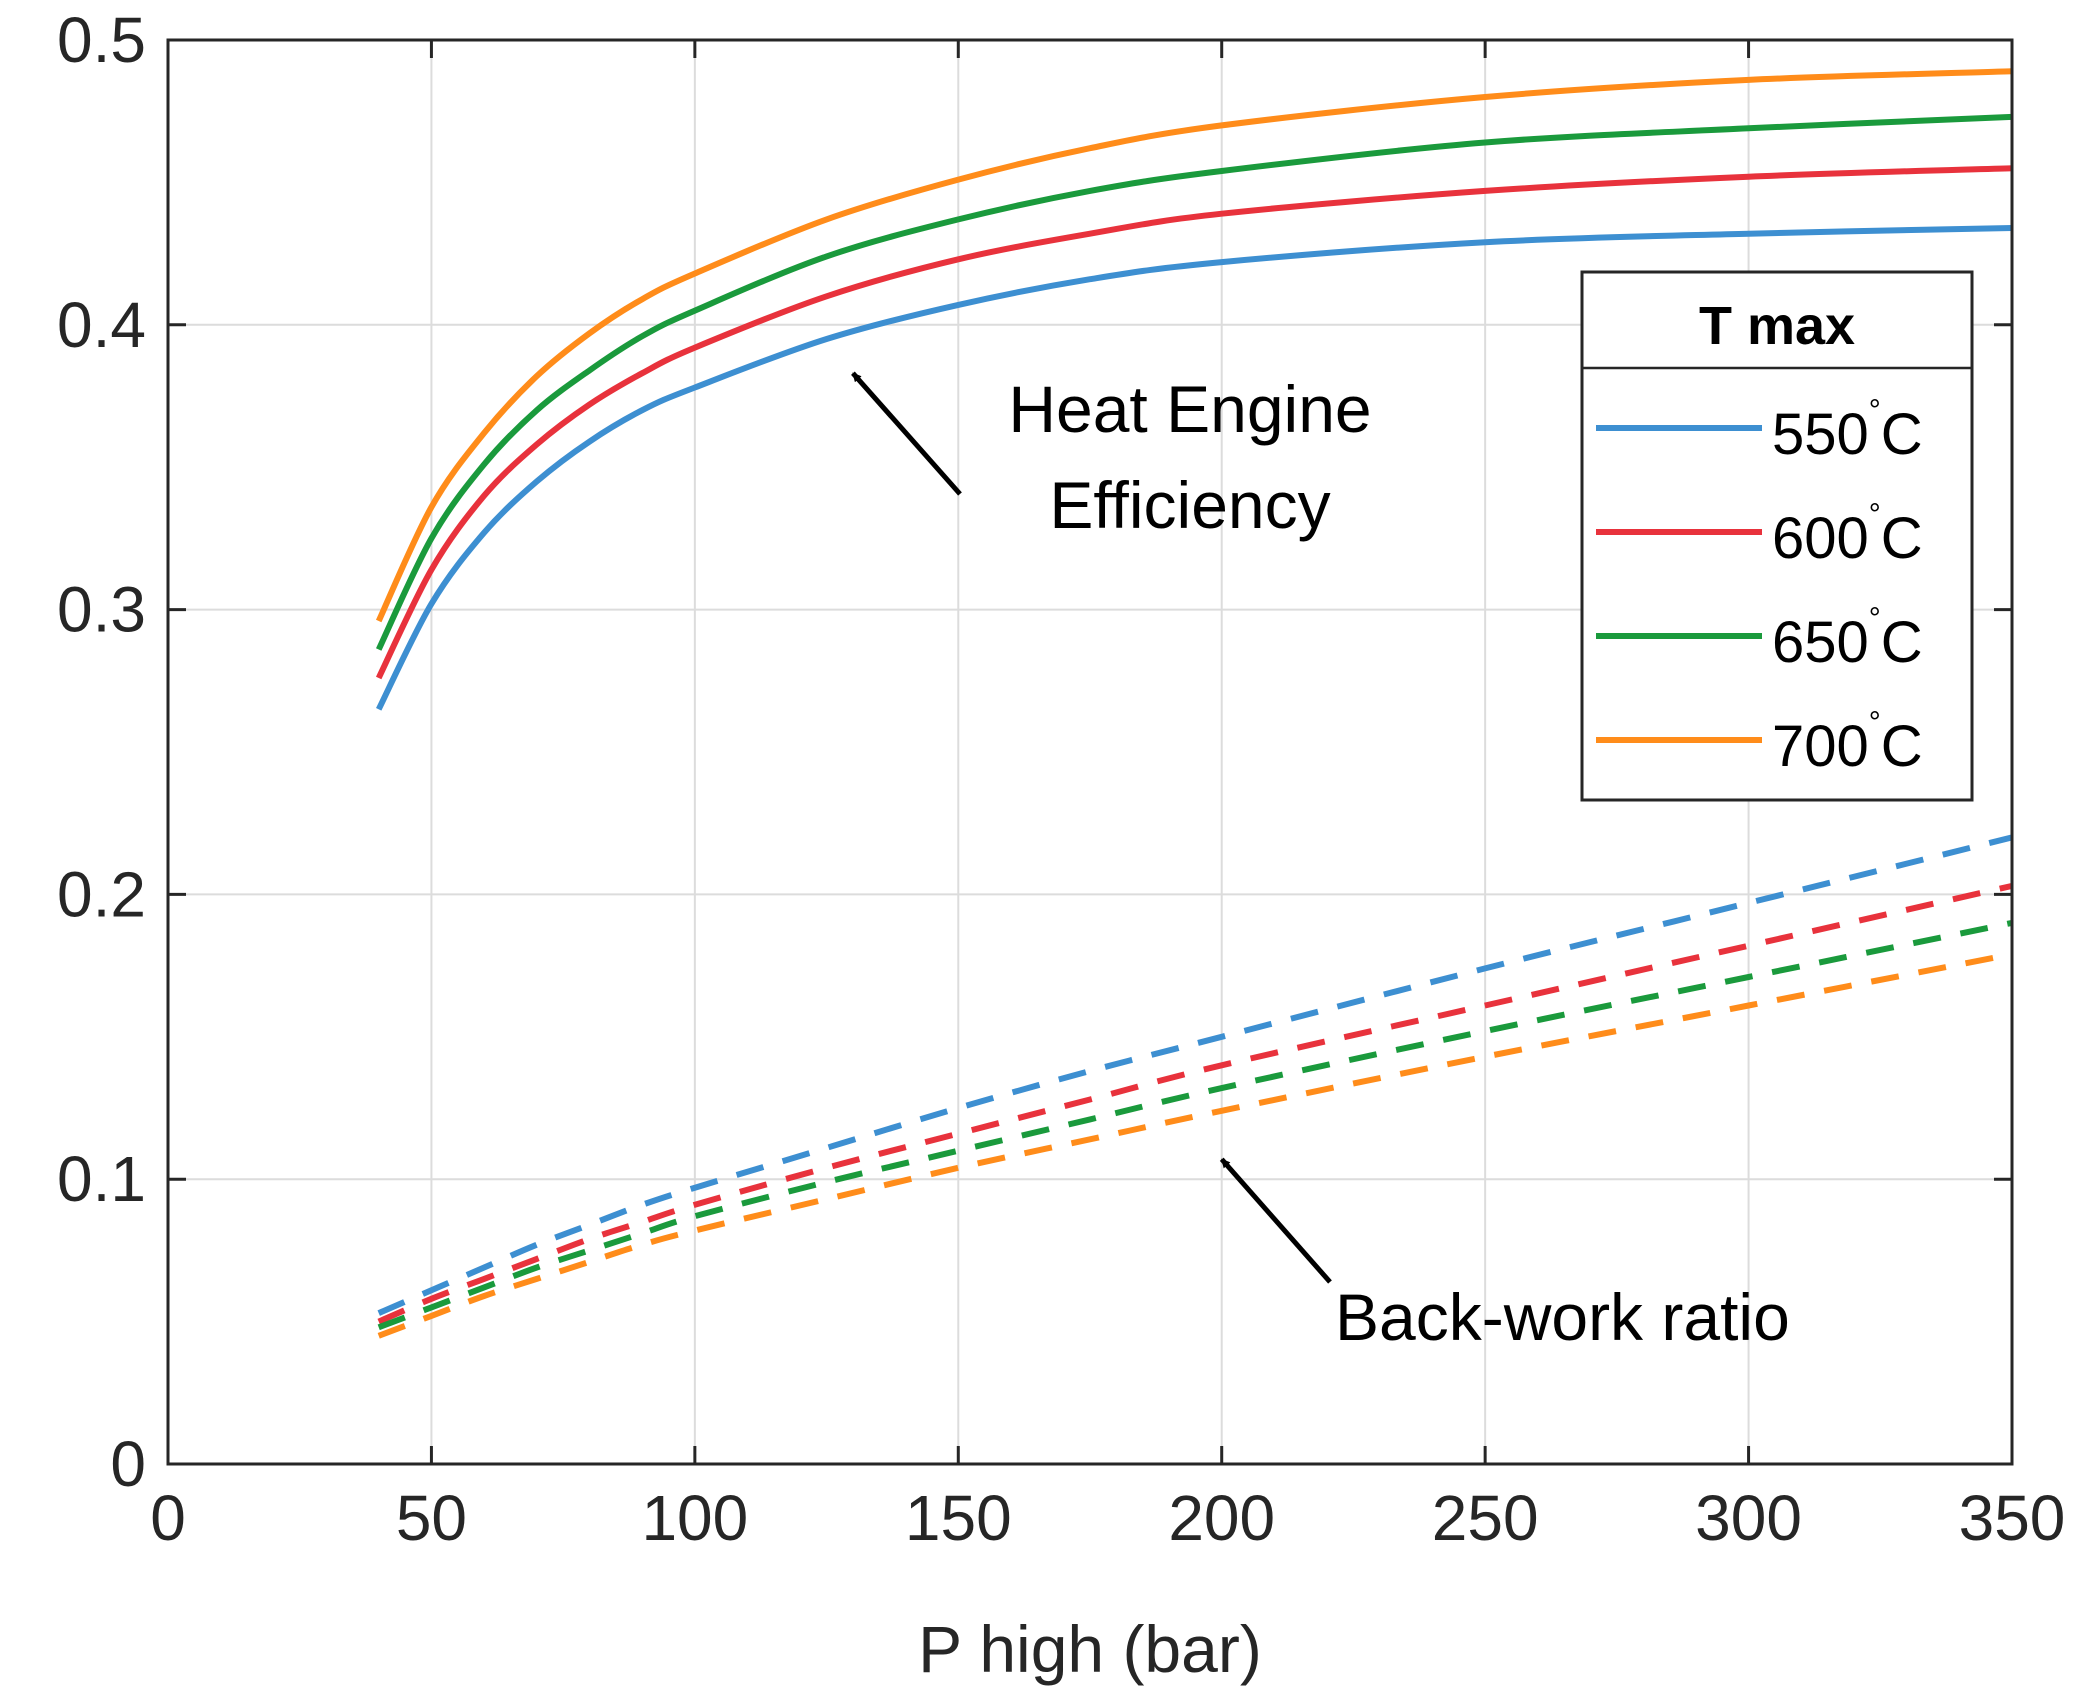 The width and height of the screenshot is (2091, 1702). Describe the element at coordinates (101, 894) in the screenshot. I see `y-tick-label: 0.2` at that location.